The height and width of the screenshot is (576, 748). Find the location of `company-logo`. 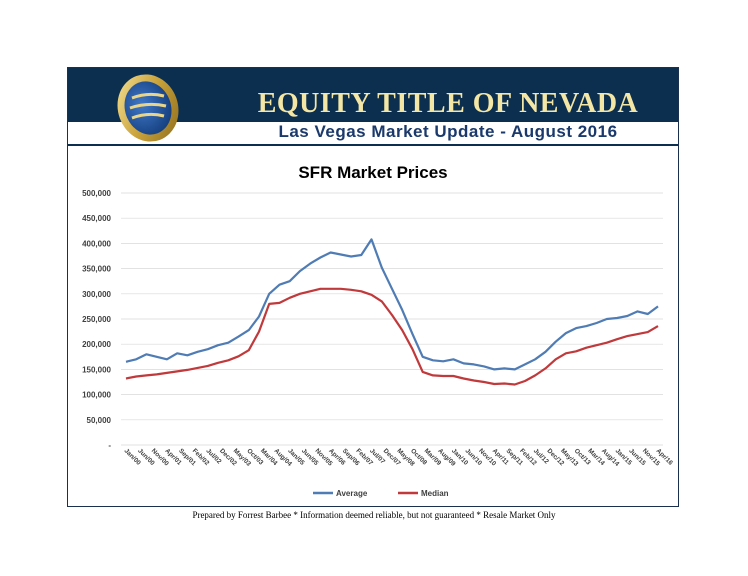

company-logo is located at coordinates (148, 108).